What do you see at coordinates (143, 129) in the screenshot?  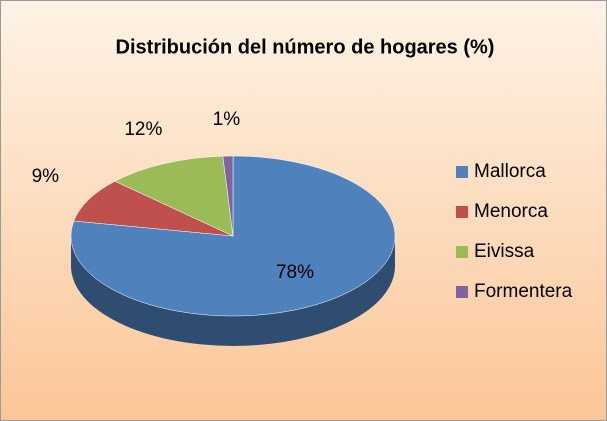 I see `data-label: 12%` at bounding box center [143, 129].